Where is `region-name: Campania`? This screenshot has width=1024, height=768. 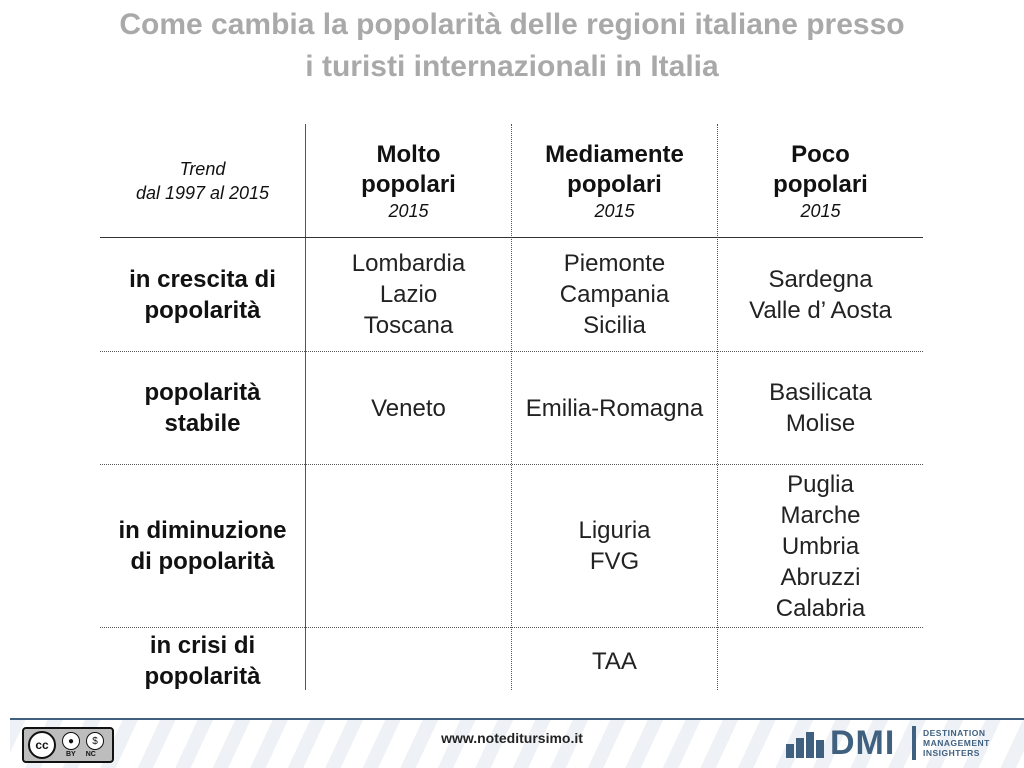 region-name: Campania is located at coordinates (614, 294).